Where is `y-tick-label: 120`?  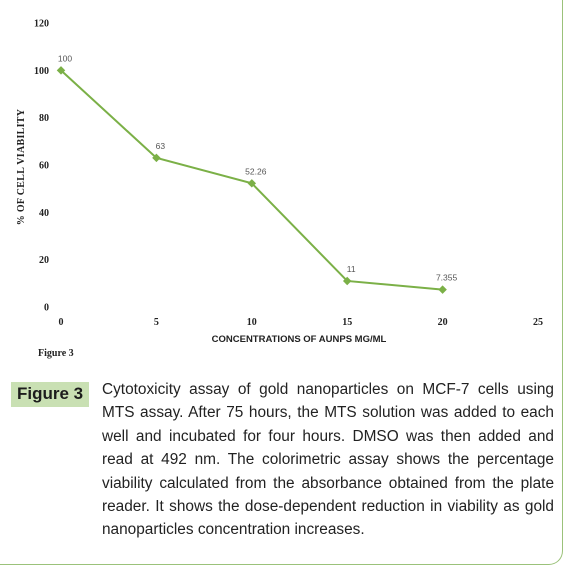 y-tick-label: 120 is located at coordinates (41, 24).